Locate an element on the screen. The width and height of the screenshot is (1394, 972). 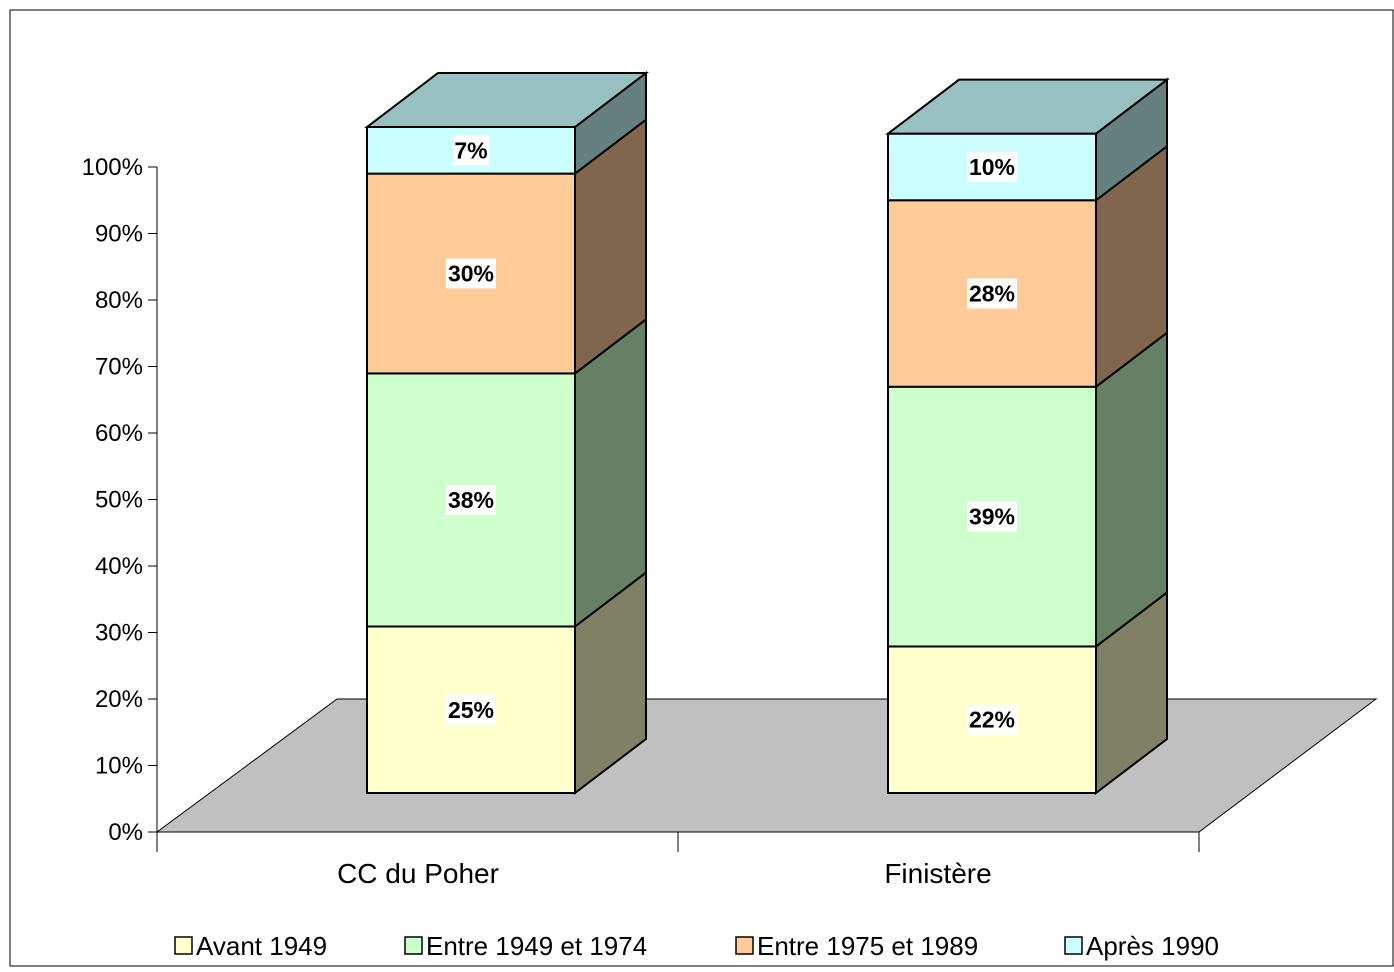
legend-label: Avant 1949 is located at coordinates (261, 946).